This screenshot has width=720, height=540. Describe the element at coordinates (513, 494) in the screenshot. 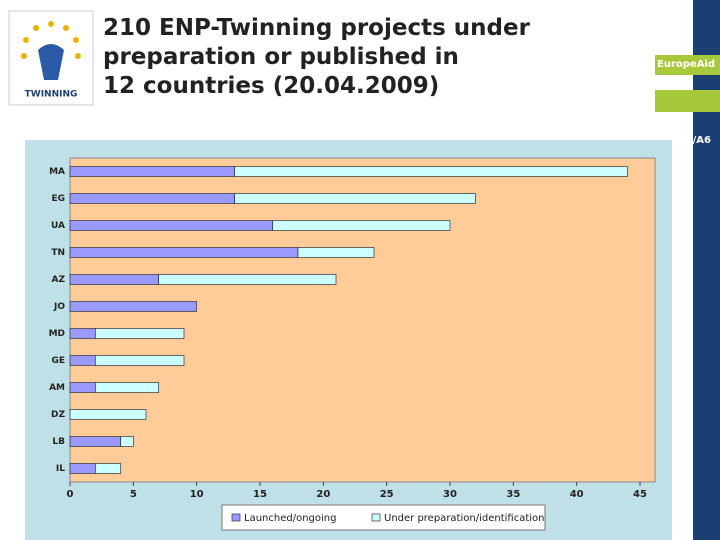

I see `x-tick-label: 35` at that location.